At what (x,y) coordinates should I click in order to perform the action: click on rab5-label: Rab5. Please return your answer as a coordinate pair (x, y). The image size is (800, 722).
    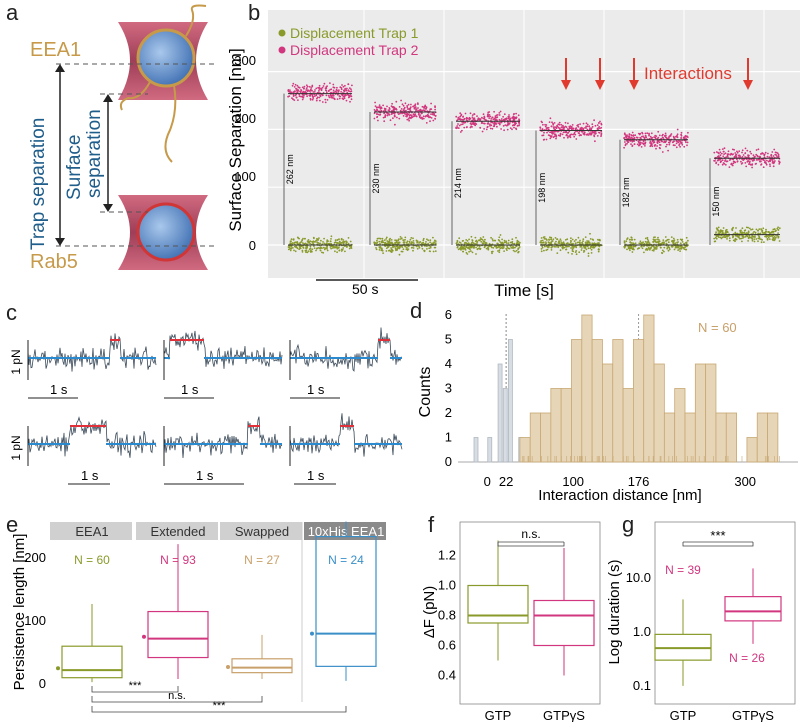
    Looking at the image, I should click on (54, 262).